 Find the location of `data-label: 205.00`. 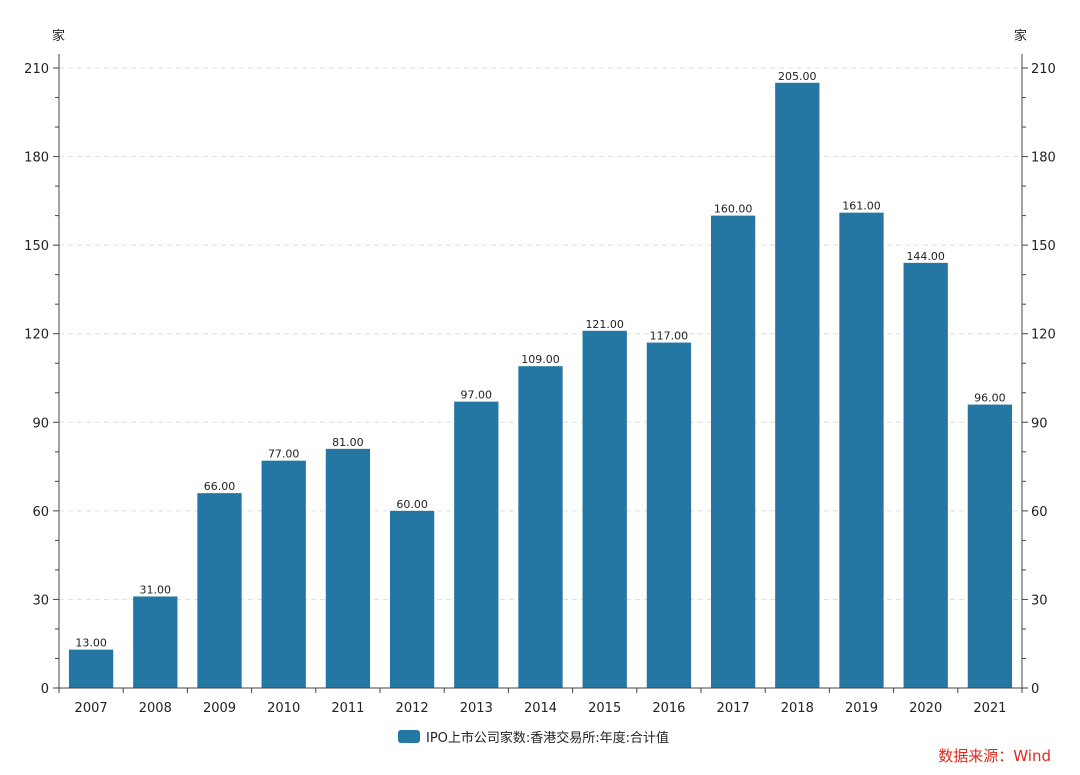

data-label: 205.00 is located at coordinates (797, 76).